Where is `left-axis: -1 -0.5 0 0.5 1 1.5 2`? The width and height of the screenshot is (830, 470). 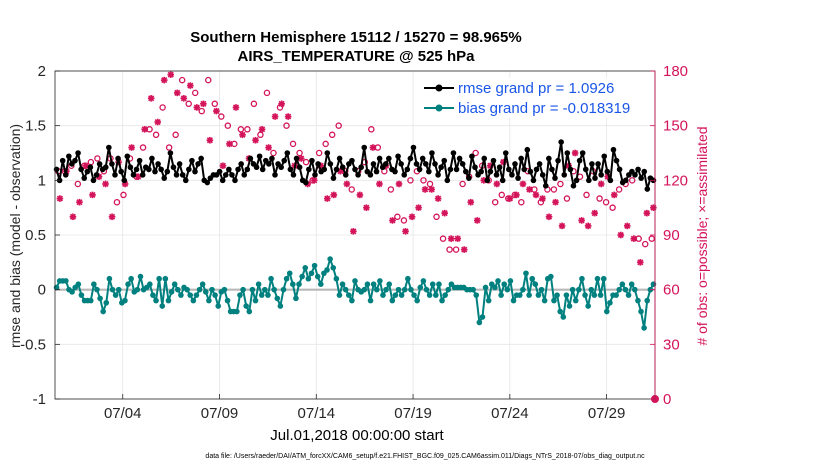 left-axis: -1 -0.5 0 0.5 1 1.5 2 is located at coordinates (40, 235).